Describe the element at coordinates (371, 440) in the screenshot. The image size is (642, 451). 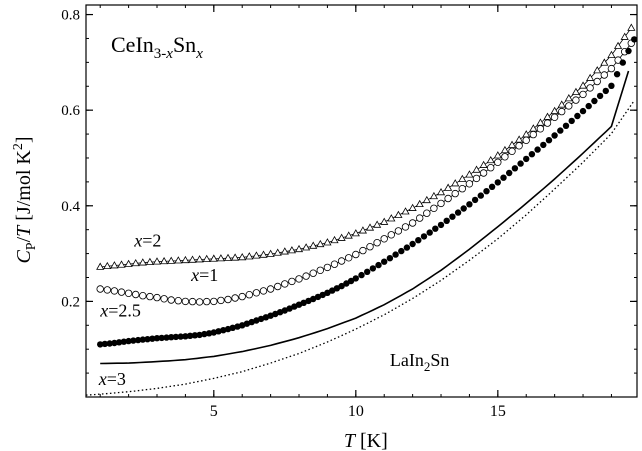
I see `x-axis-label-unit: [K]` at that location.